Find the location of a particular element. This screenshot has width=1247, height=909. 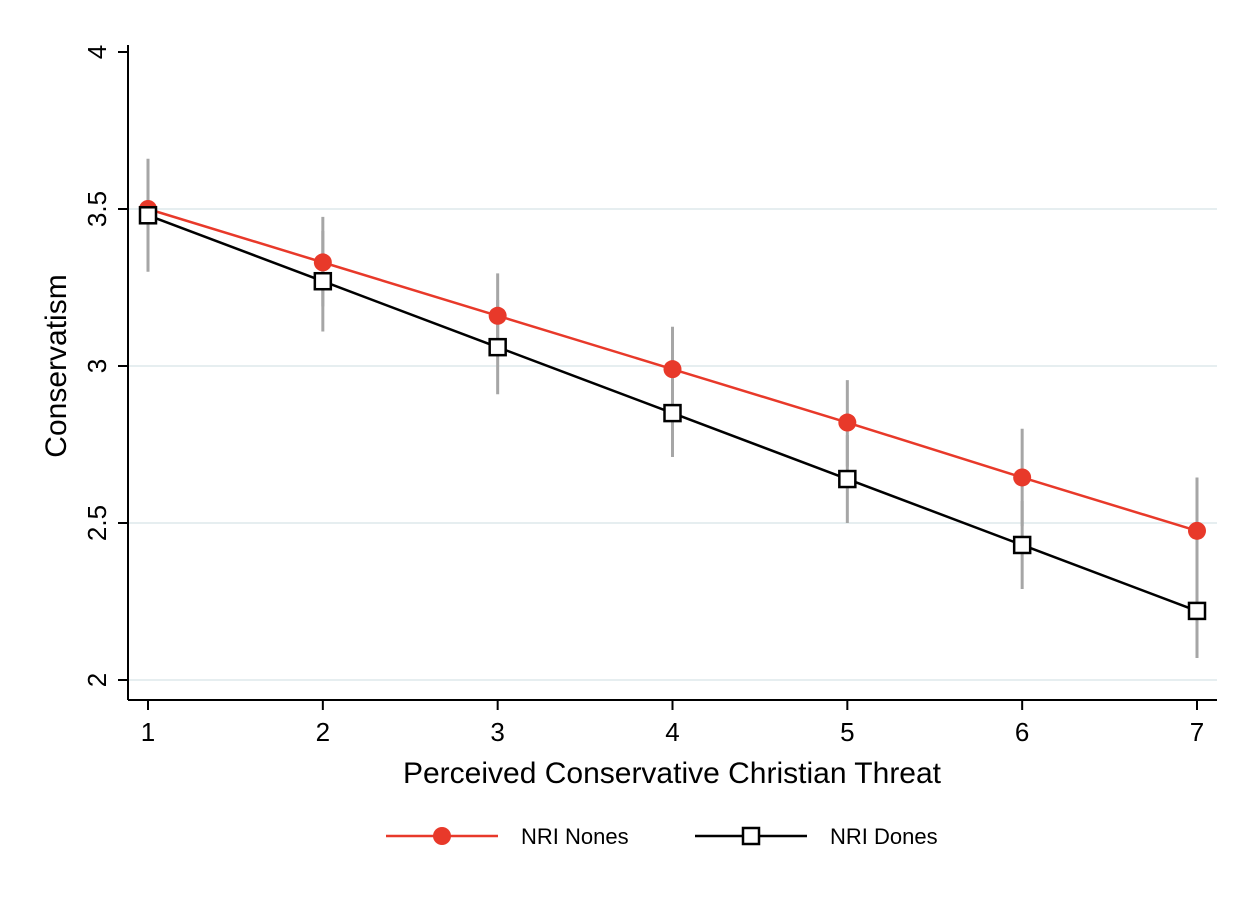

x-tick-label: 6 is located at coordinates (1022, 732).